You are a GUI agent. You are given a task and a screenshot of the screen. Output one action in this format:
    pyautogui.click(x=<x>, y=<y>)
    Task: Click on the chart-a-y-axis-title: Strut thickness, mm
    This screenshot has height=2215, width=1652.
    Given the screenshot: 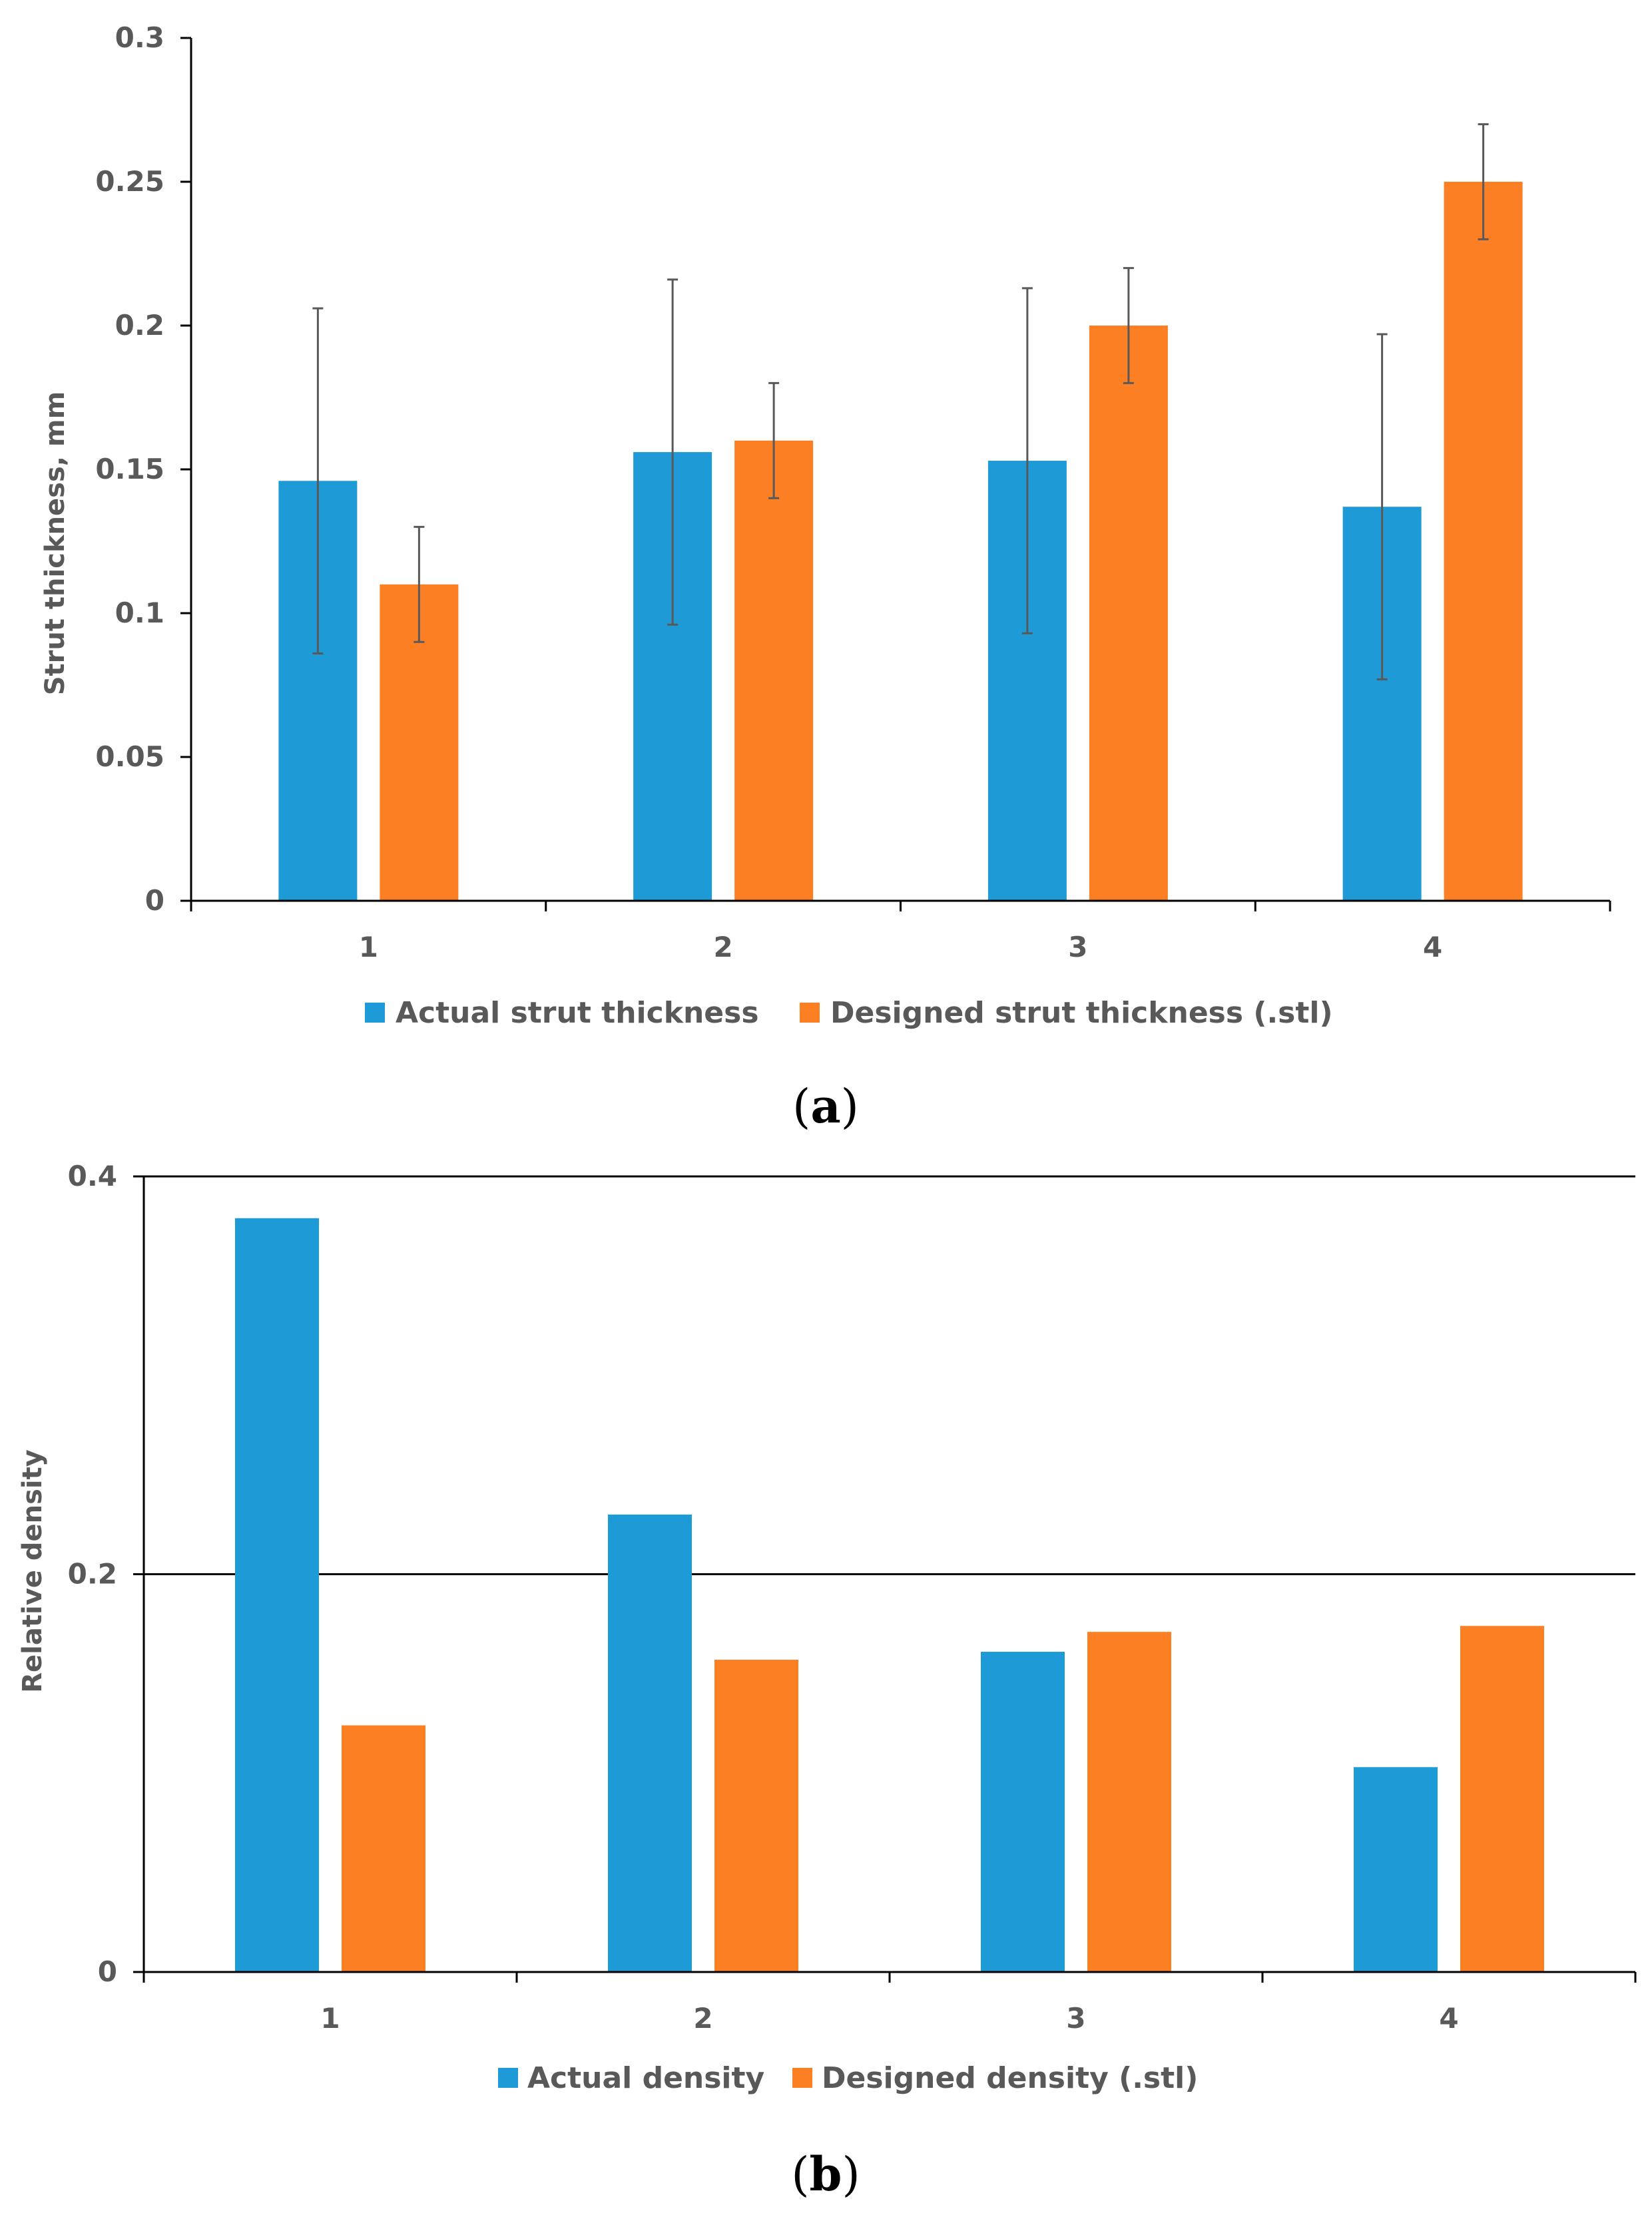 What is the action you would take?
    pyautogui.click(x=55, y=543)
    